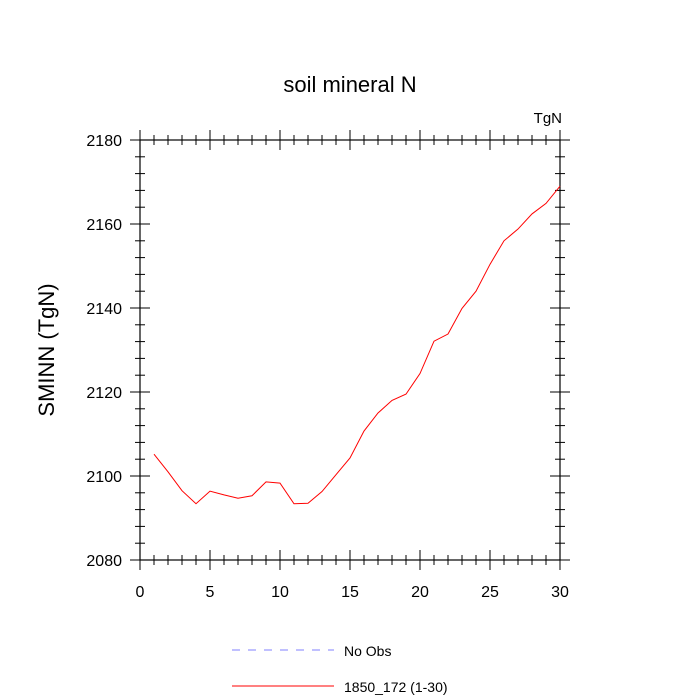 This screenshot has width=700, height=700. I want to click on y-tick-label: 2100, so click(104, 477).